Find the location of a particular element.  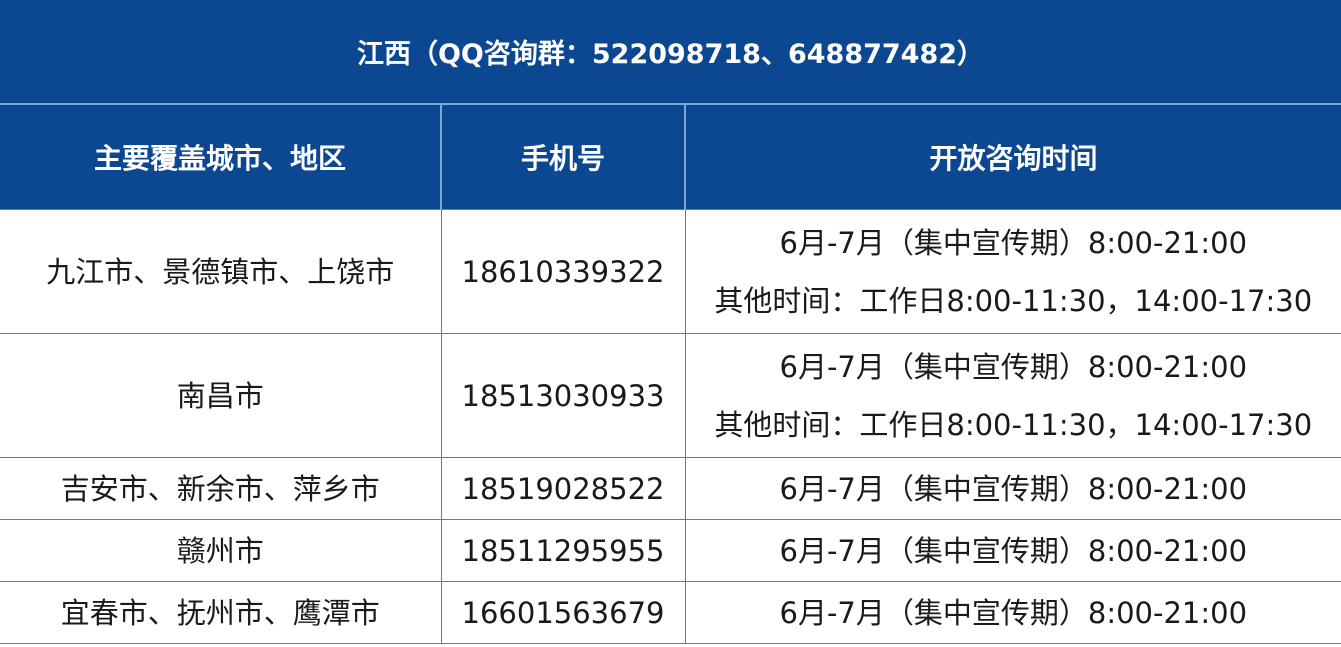

table-row: 赣州市 18511295955 6月-7月（集中宣传期）8:00-21:00 is located at coordinates (670, 550).